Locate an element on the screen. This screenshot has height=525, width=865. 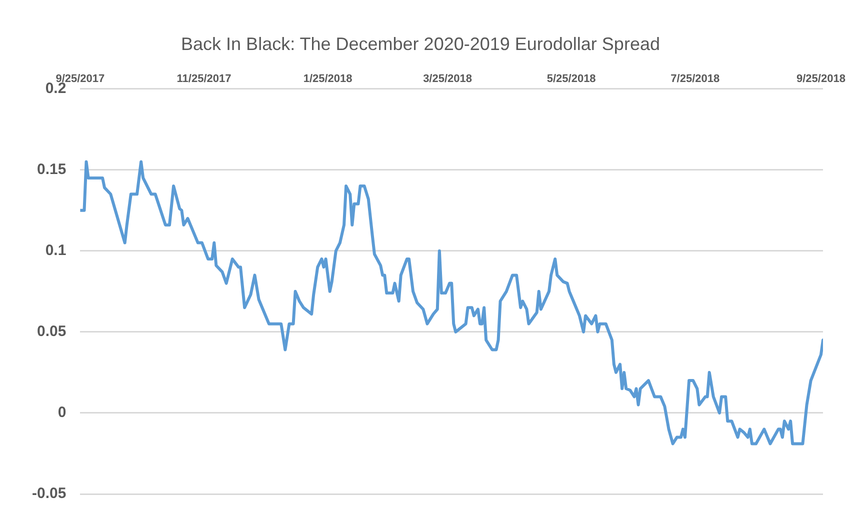
x-tick-label: 5/25/2018 is located at coordinates (571, 79).